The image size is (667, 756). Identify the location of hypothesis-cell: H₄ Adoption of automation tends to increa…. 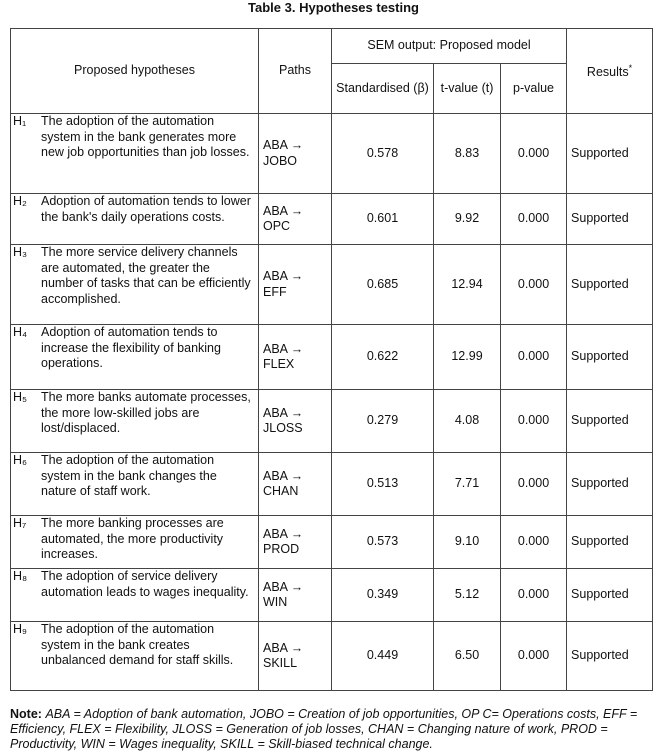
(134, 357).